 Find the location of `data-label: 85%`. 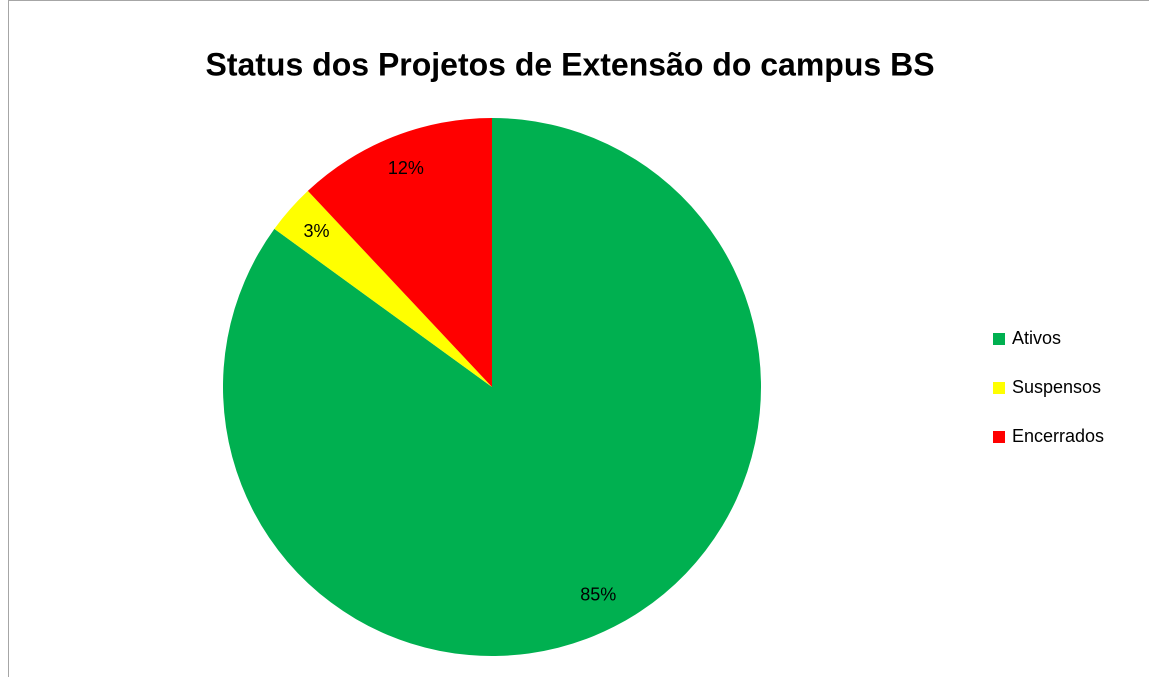

data-label: 85% is located at coordinates (598, 594).